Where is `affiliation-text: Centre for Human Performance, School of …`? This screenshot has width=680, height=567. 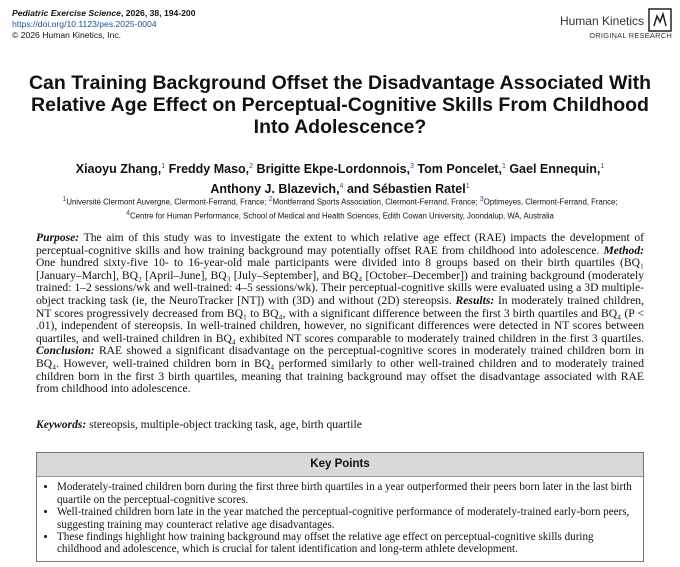
affiliation-text: Centre for Human Performance, School of … is located at coordinates (342, 216).